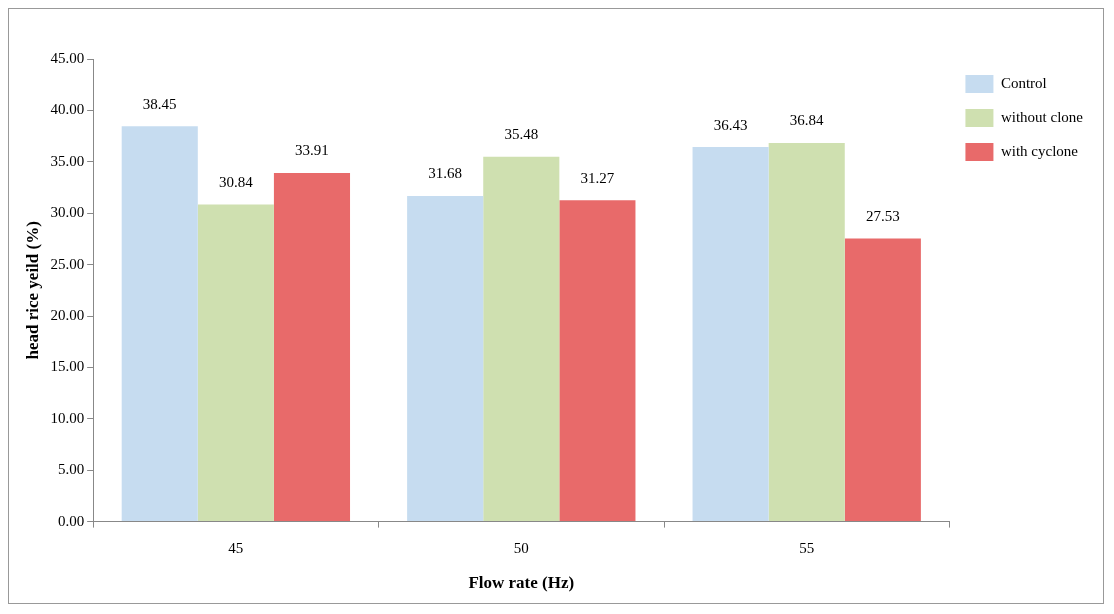 The width and height of the screenshot is (1114, 614). Describe the element at coordinates (67, 366) in the screenshot. I see `y-tick-label: 15.00` at that location.